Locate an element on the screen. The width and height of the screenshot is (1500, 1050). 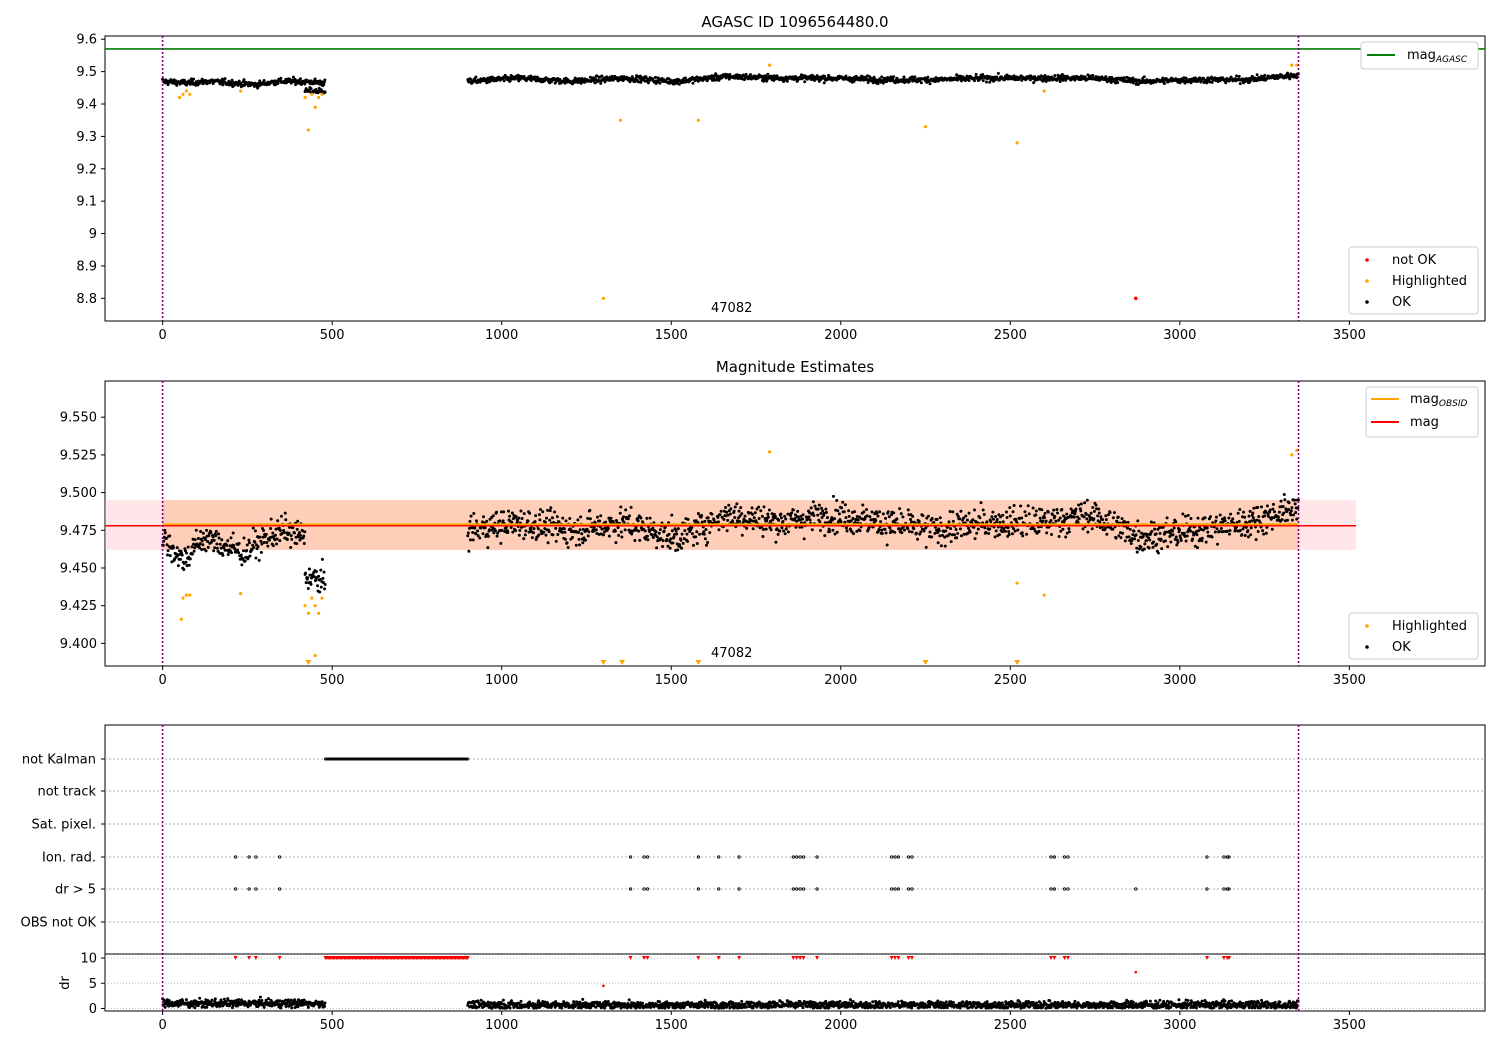
y-tick-label: 9.3 is located at coordinates (86, 137).